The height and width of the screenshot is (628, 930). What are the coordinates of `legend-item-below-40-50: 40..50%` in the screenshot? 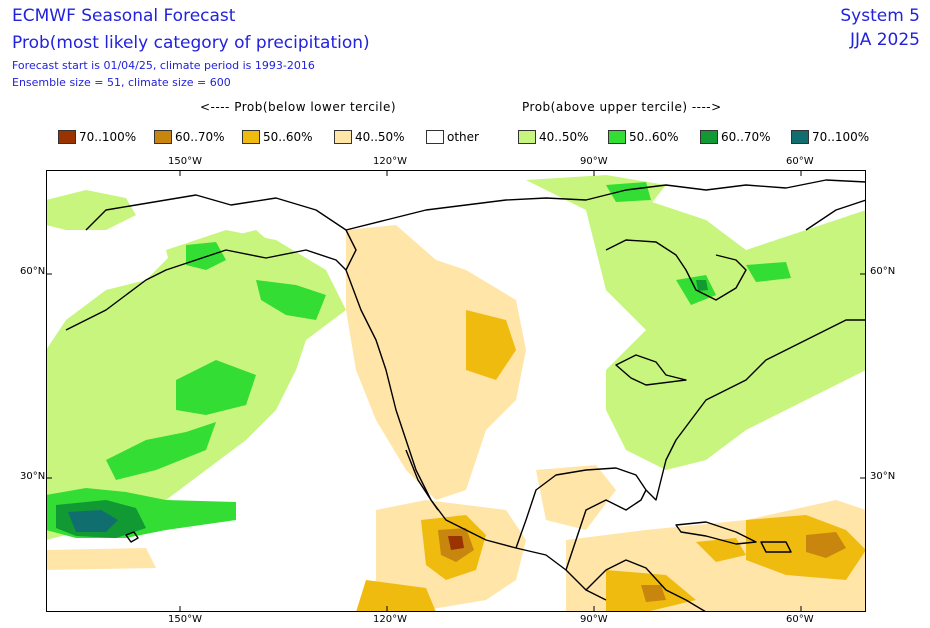 It's located at (369, 137).